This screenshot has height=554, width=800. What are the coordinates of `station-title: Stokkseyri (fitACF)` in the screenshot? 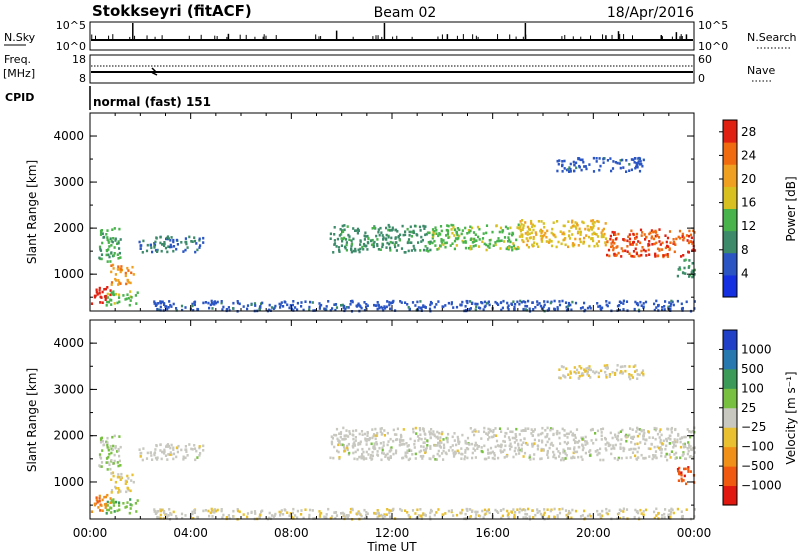 It's located at (172, 11).